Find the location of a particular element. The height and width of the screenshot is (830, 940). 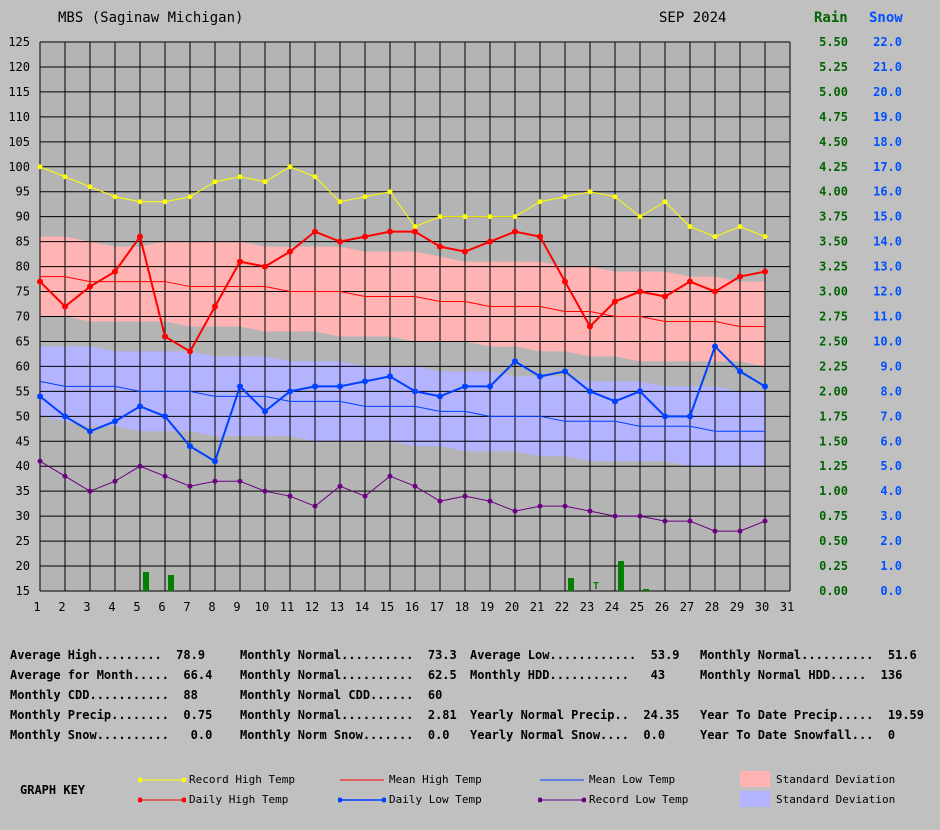

stat-ytd-snowfall: Year To Date Snowfall... 0 is located at coordinates (798, 735).